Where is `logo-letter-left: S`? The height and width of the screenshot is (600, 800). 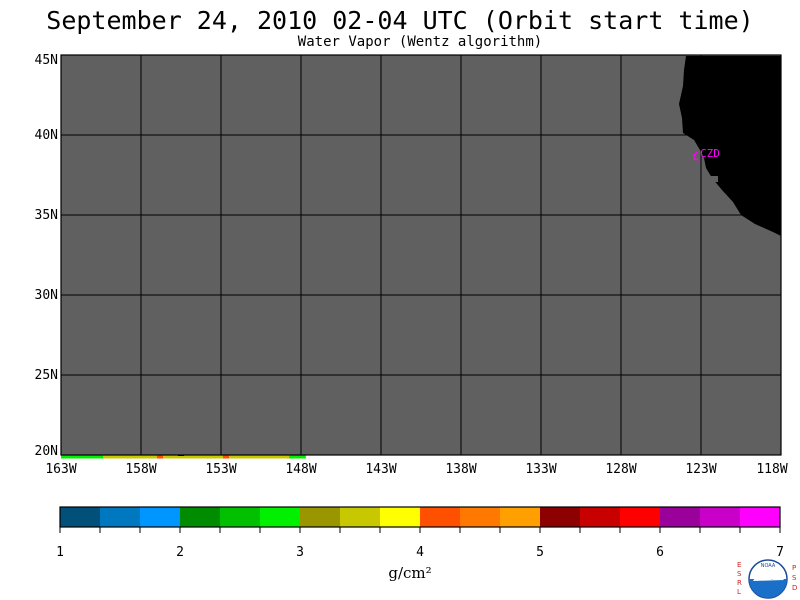 logo-letter-left: S is located at coordinates (739, 574).